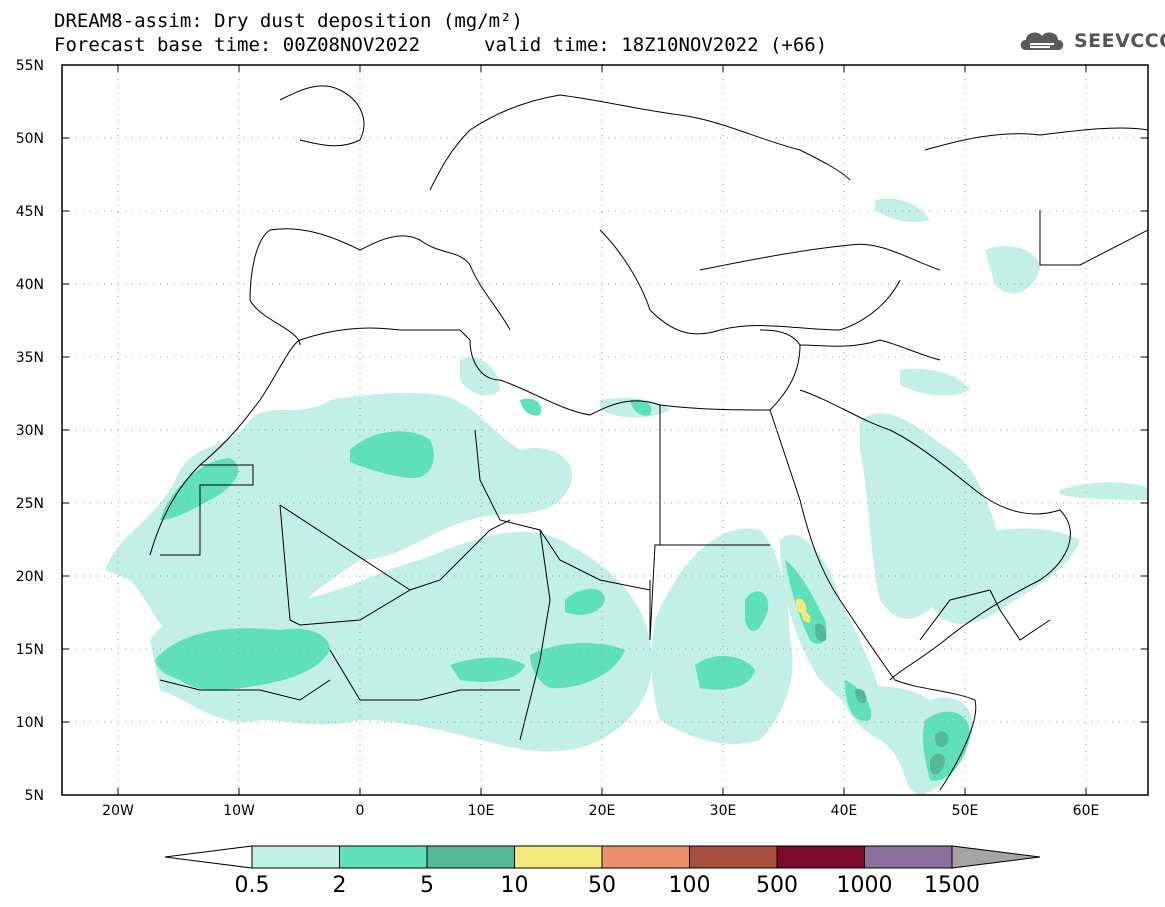 This screenshot has height=907, width=1165. What do you see at coordinates (872, 686) in the screenshot?
I see `dust-shading-high` at bounding box center [872, 686].